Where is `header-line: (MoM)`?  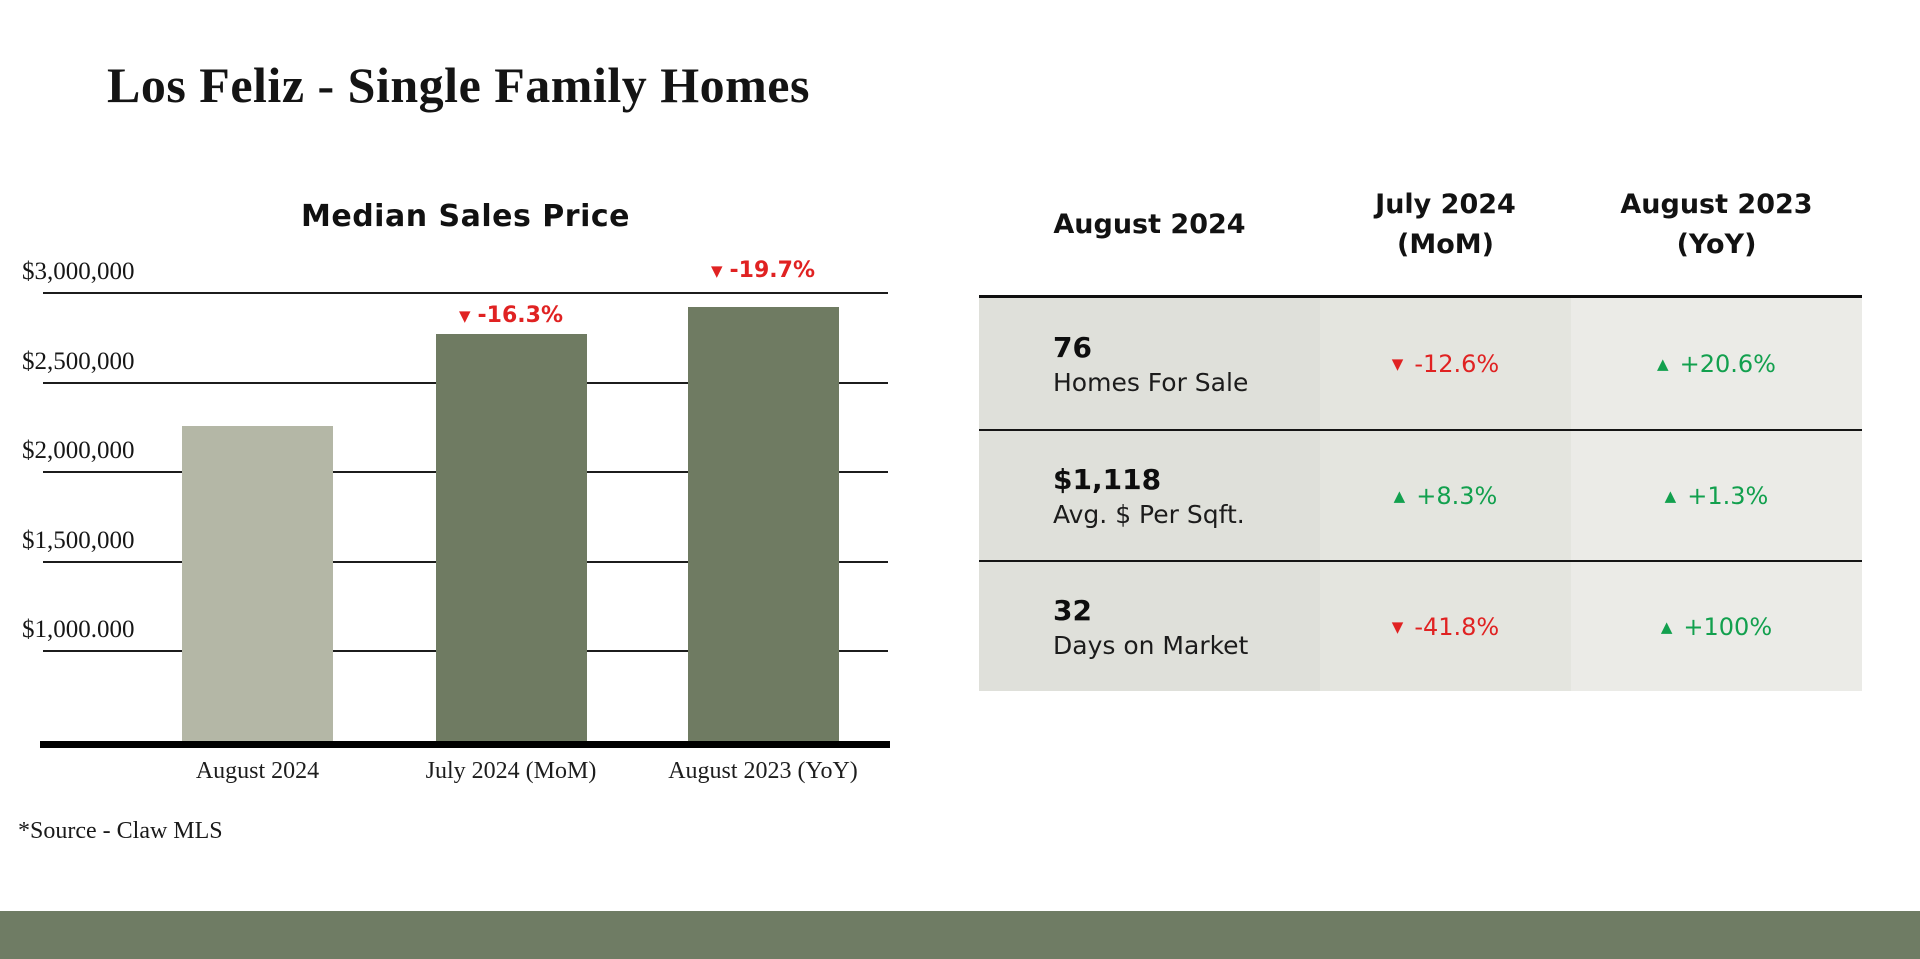 header-line: (MoM) is located at coordinates (1445, 244).